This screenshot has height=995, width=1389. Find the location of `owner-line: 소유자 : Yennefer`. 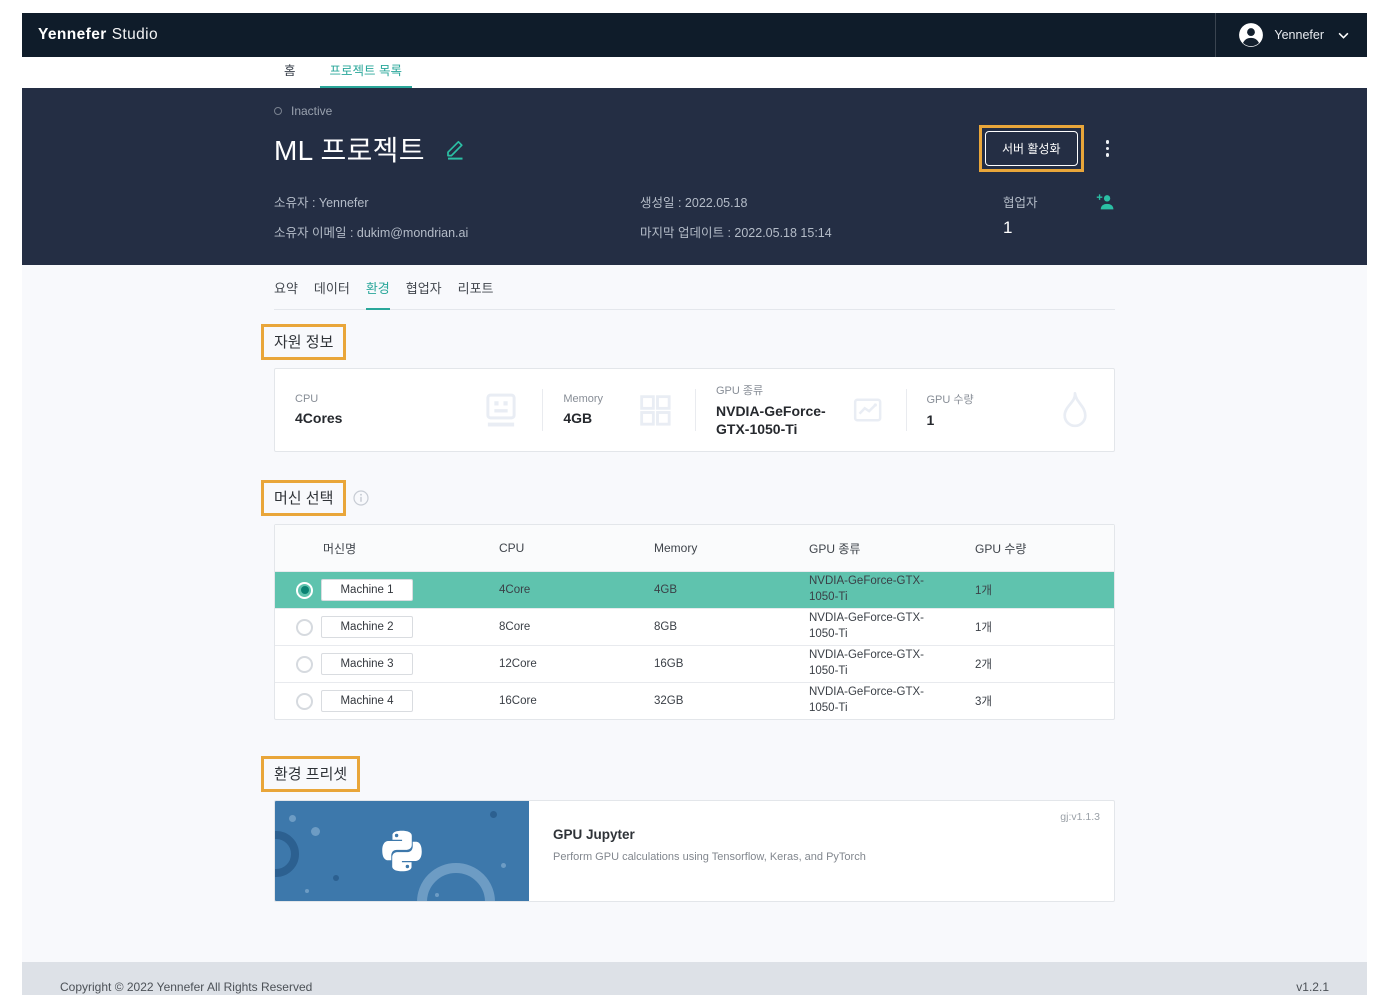

owner-line: 소유자 : Yennefer is located at coordinates (321, 203).